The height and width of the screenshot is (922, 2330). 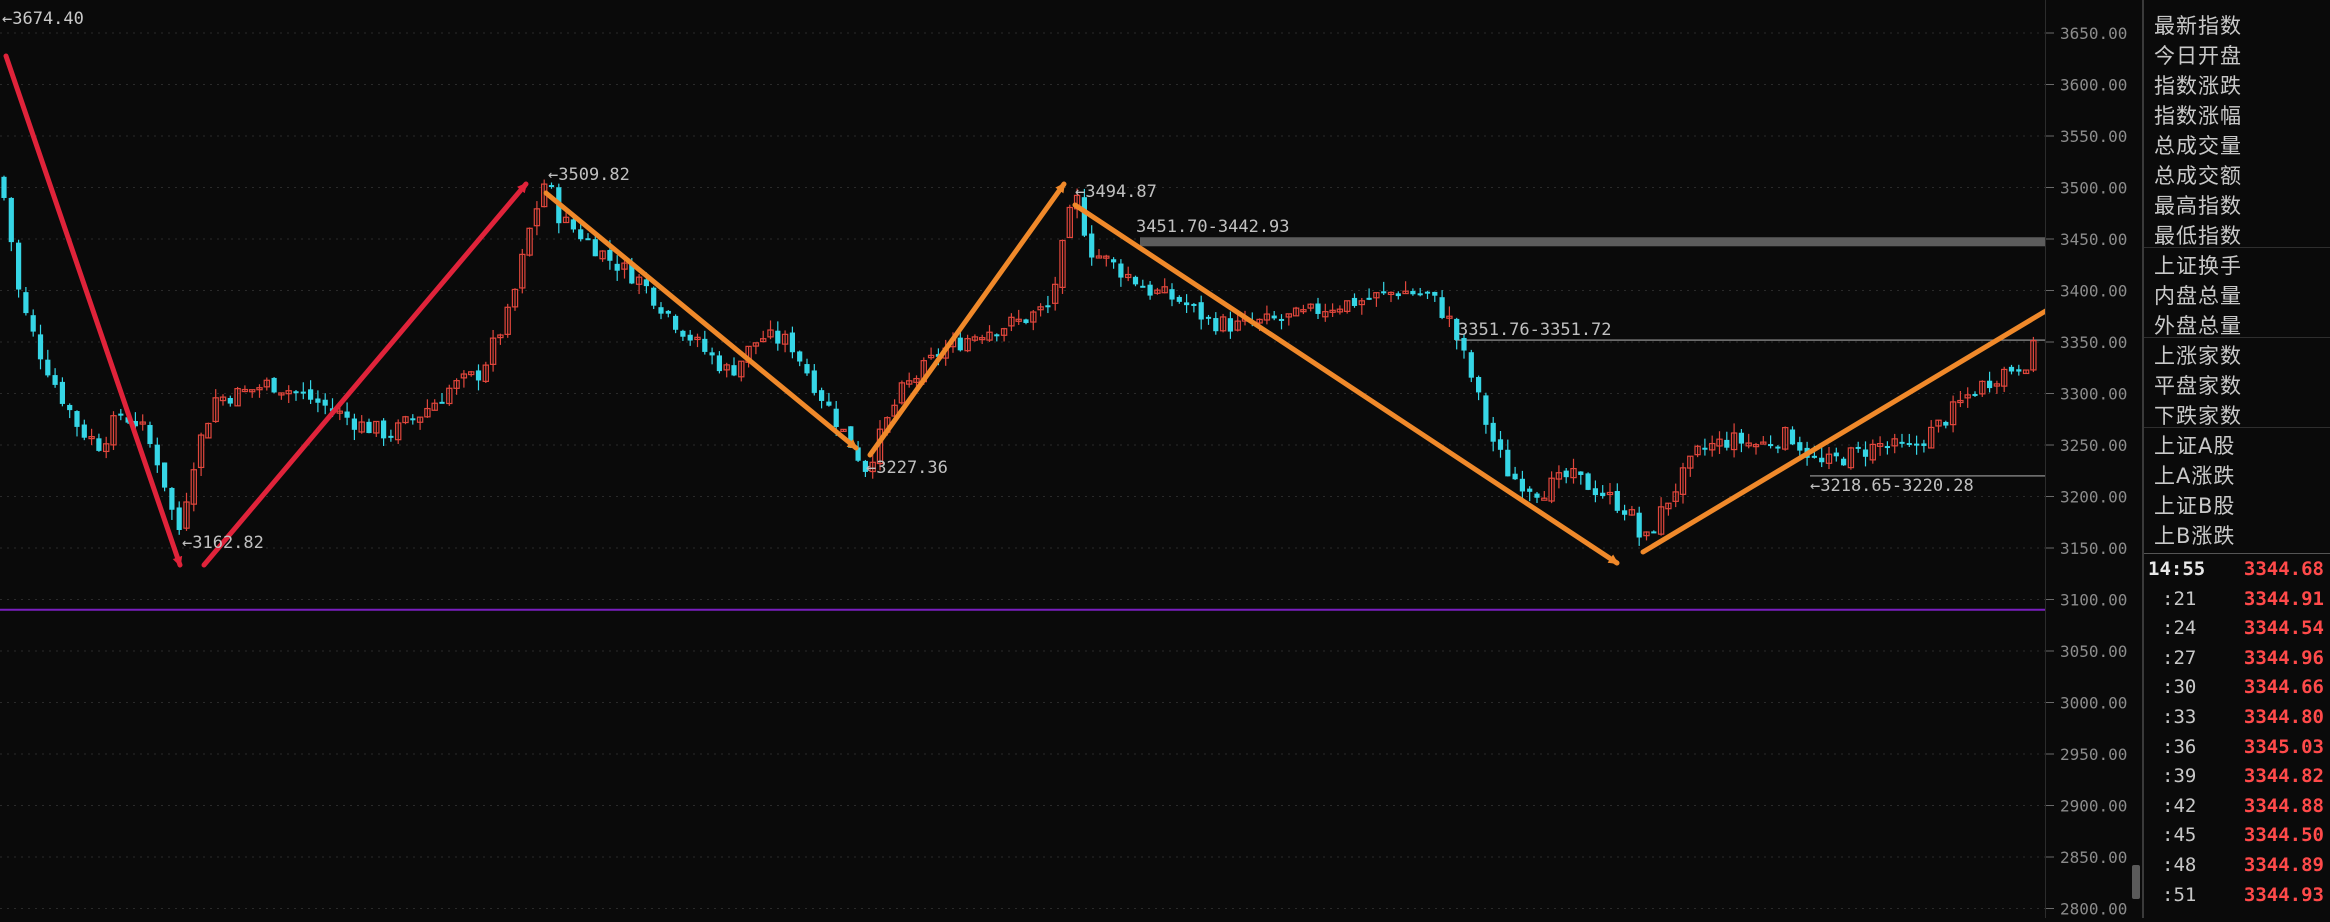 What do you see at coordinates (2179, 894) in the screenshot?
I see `tick-time: :51` at bounding box center [2179, 894].